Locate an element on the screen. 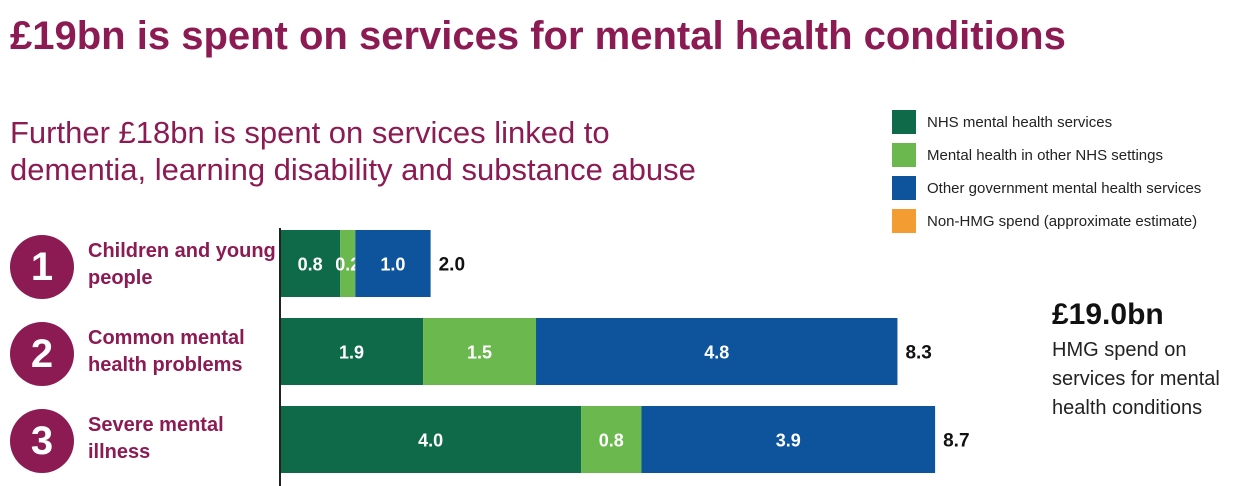 The image size is (1248, 486). callout-amount: £19.0bn is located at coordinates (1108, 314).